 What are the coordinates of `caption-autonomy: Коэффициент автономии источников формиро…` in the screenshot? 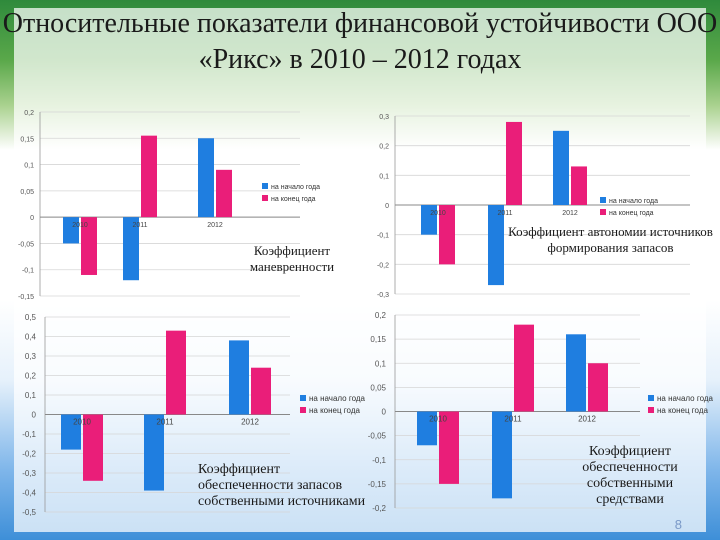 It's located at (610, 239).